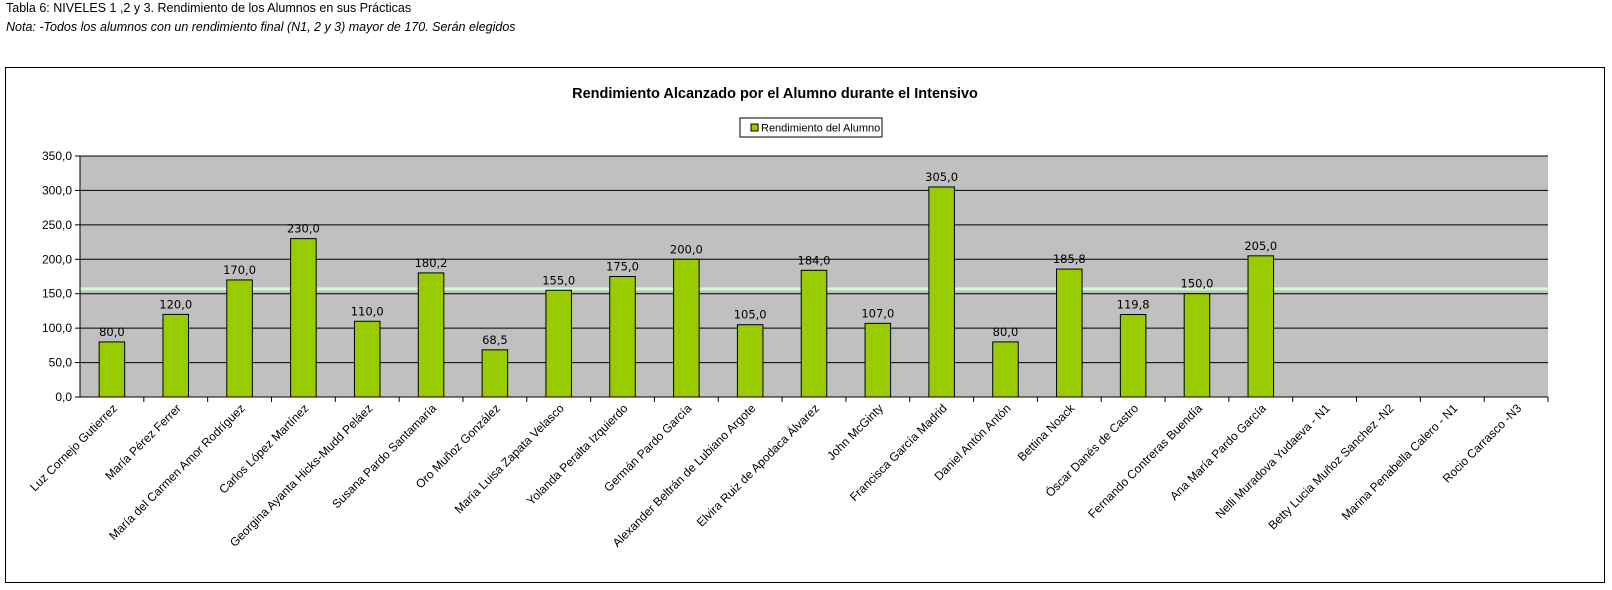  I want to click on data-label: 305,0, so click(941, 177).